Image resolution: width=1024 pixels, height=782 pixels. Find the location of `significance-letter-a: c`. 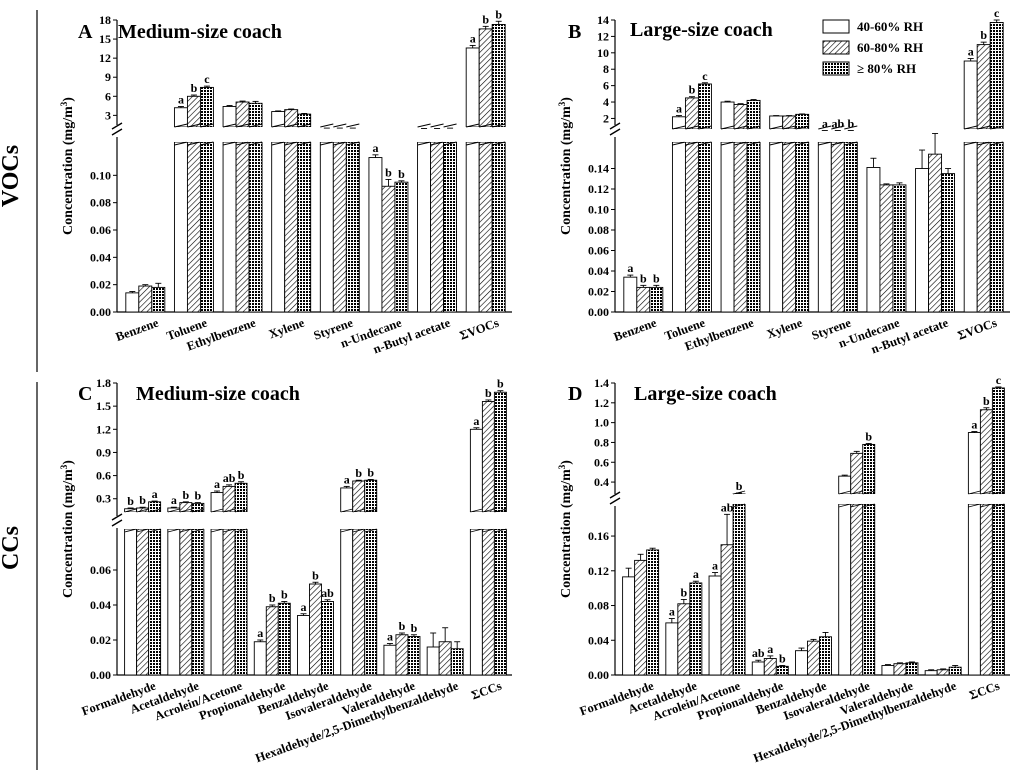

significance-letter-a: c is located at coordinates (207, 79).